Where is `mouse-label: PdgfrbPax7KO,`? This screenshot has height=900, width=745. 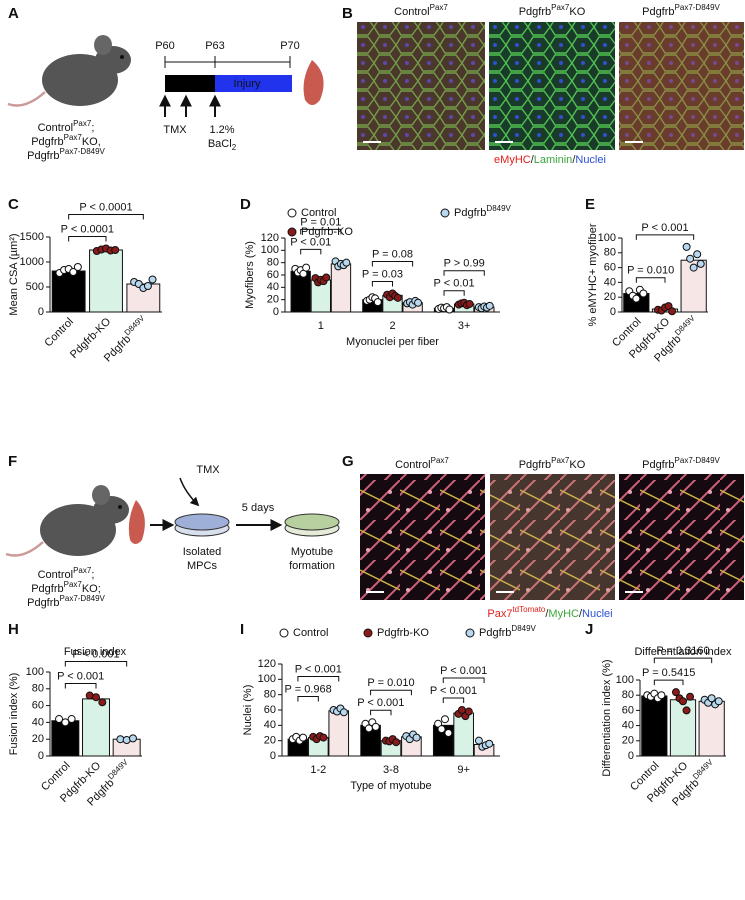 mouse-label: PdgfrbPax7KO, is located at coordinates (66, 140).